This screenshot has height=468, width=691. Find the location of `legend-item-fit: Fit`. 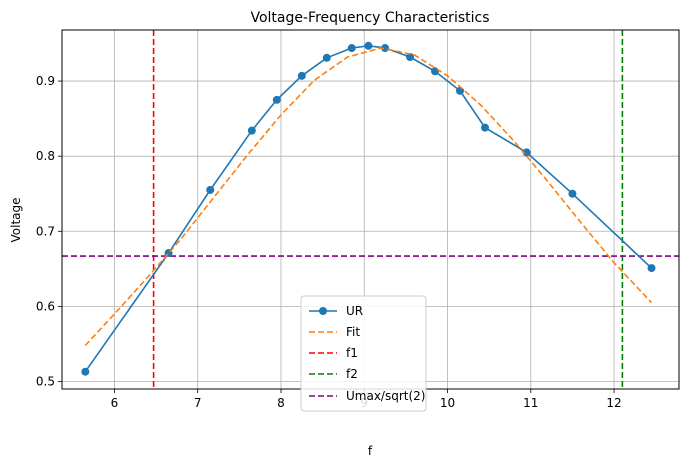

legend-item-fit: Fit is located at coordinates (334, 332).